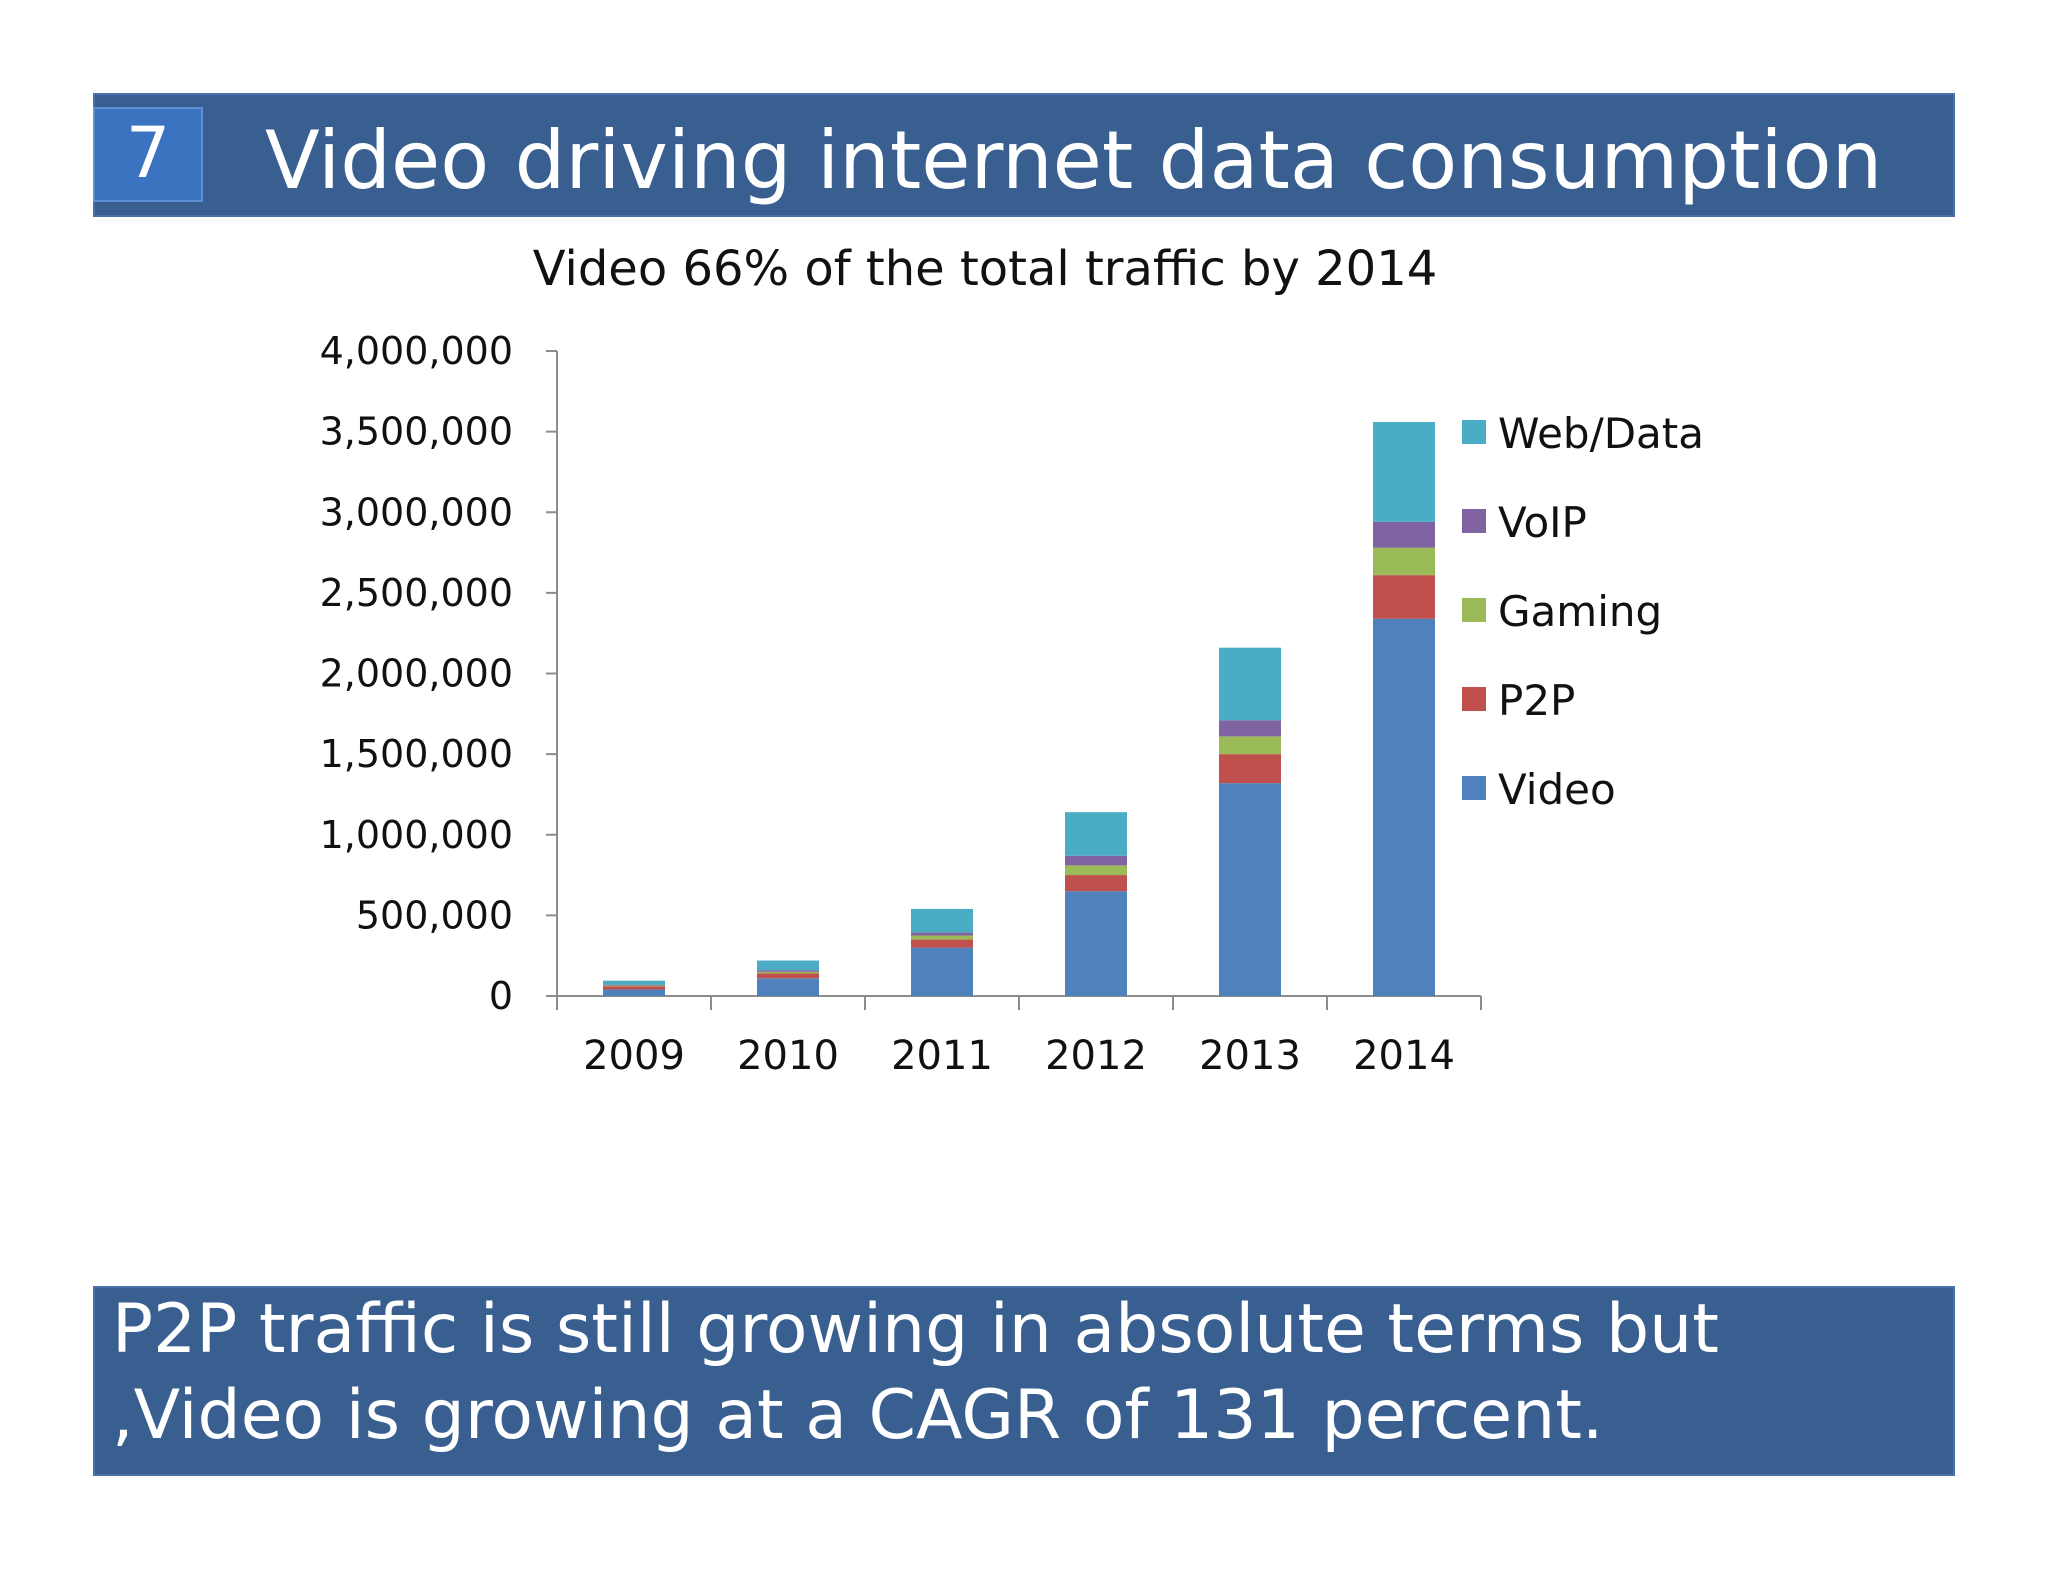 This screenshot has width=2048, height=1582. Describe the element at coordinates (634, 1056) in the screenshot. I see `x-tick-label: 2009` at that location.